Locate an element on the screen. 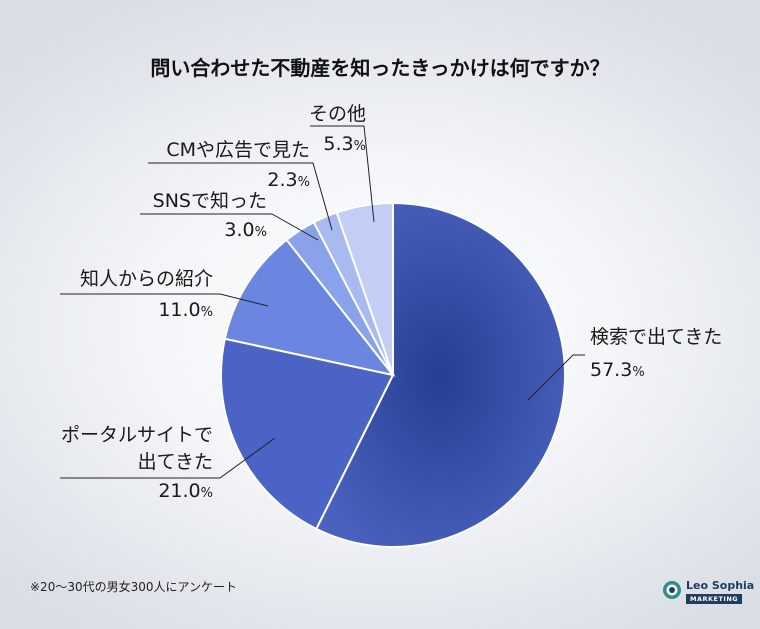 The height and width of the screenshot is (629, 760). lion-head-icon is located at coordinates (672, 590).